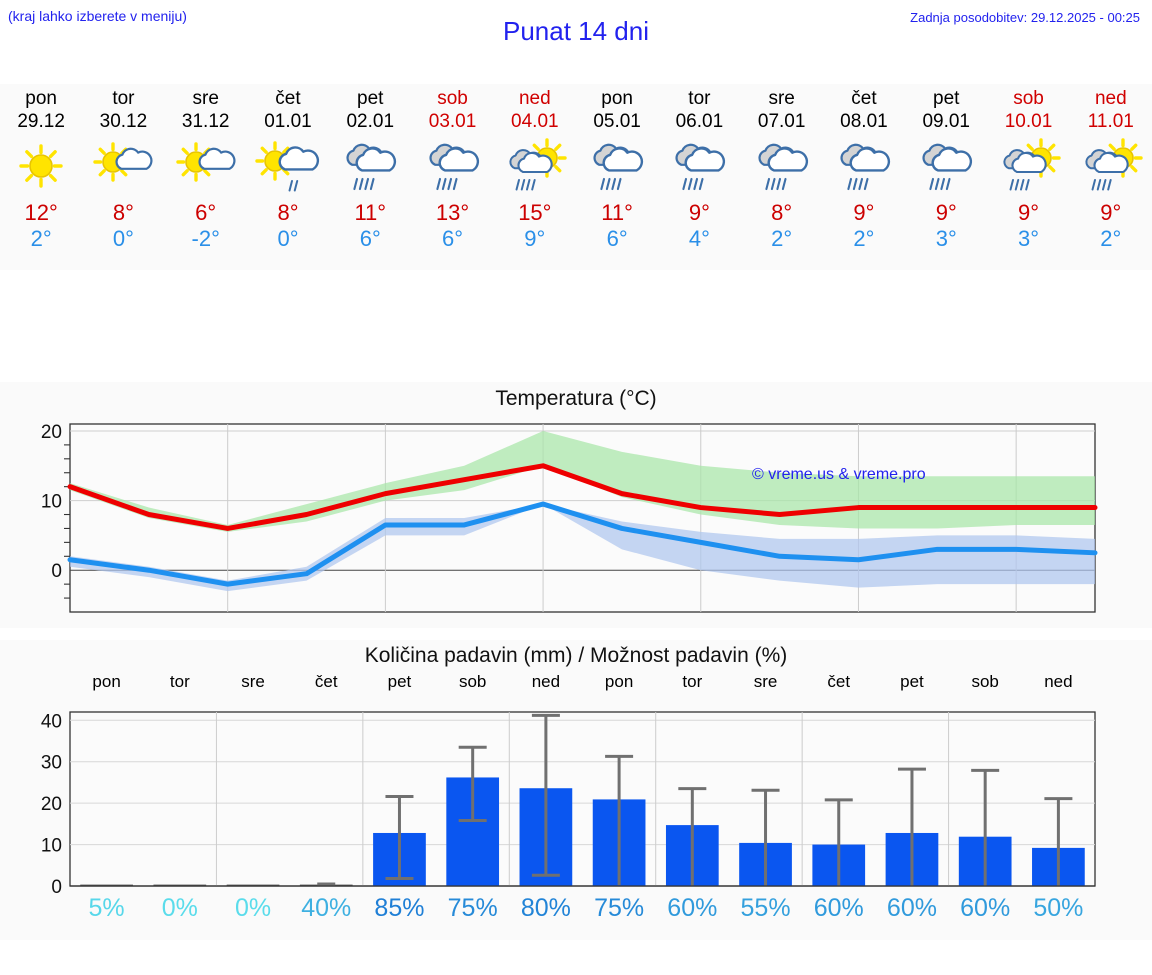  Describe the element at coordinates (576, 914) in the screenshot. I see `precipitation-probability-row: 5% 0% 0% 40% 85% 75% 80% 75% 60% 55% 60% 60% 60% 50%` at that location.